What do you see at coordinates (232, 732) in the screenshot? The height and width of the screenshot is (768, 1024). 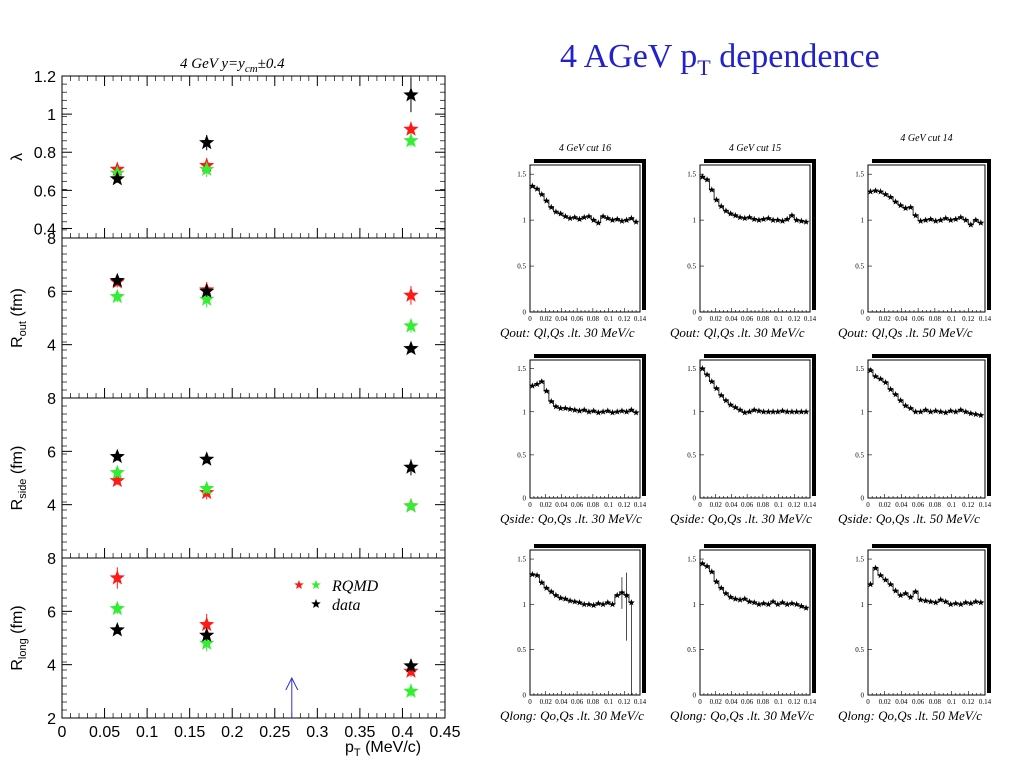 I see `x-tick-label: 0.2` at bounding box center [232, 732].